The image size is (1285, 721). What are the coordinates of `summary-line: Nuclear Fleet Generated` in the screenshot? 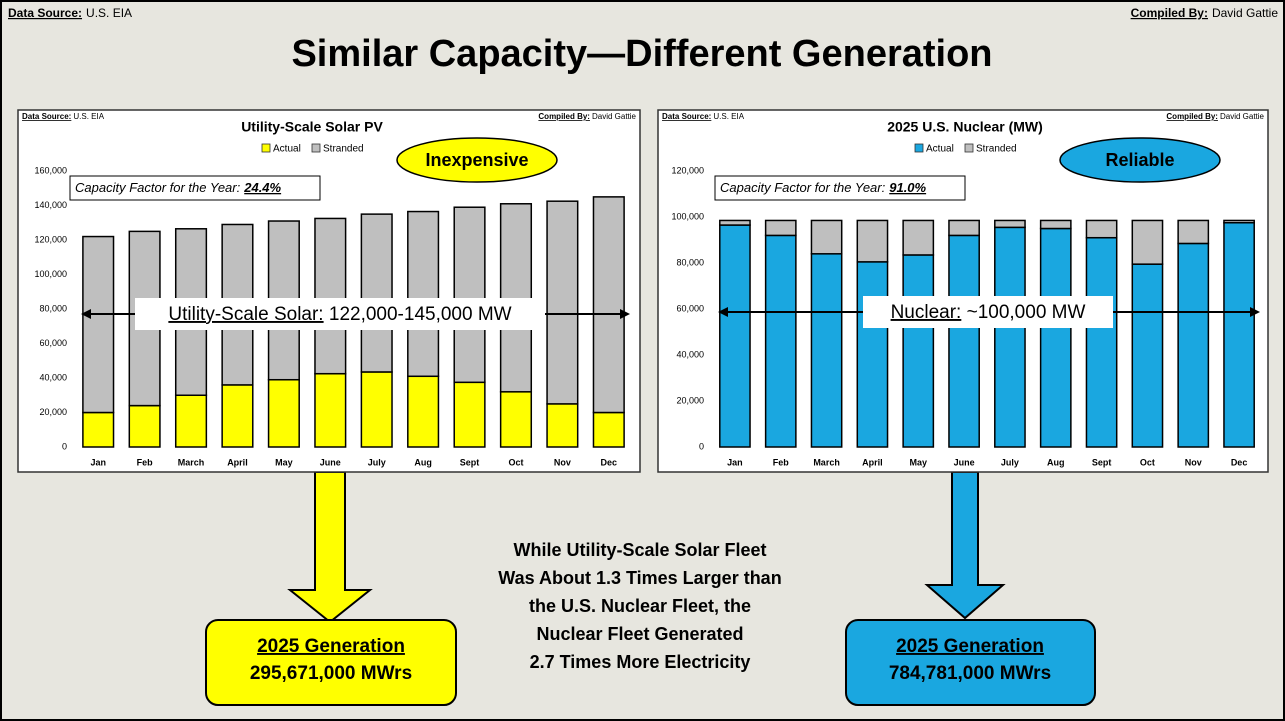 It's located at (639, 634).